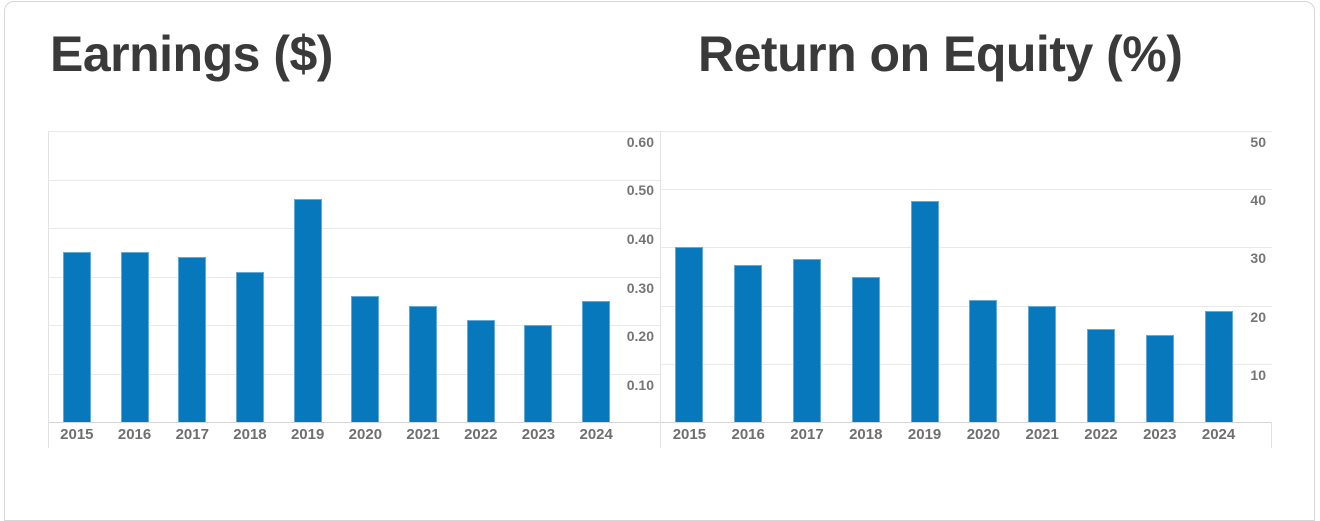 The image size is (1320, 521). What do you see at coordinates (1258, 374) in the screenshot?
I see `y-axis-tick-label: 10` at bounding box center [1258, 374].